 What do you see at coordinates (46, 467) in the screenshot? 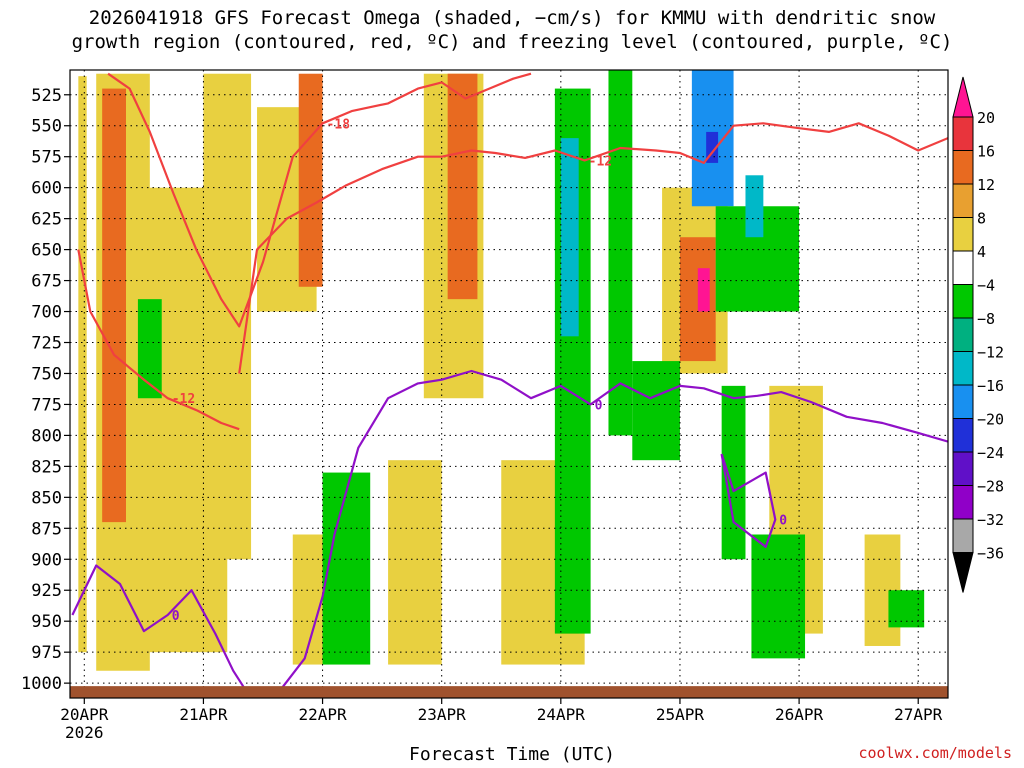
I see `y-tick-label-825: 825` at bounding box center [46, 467].